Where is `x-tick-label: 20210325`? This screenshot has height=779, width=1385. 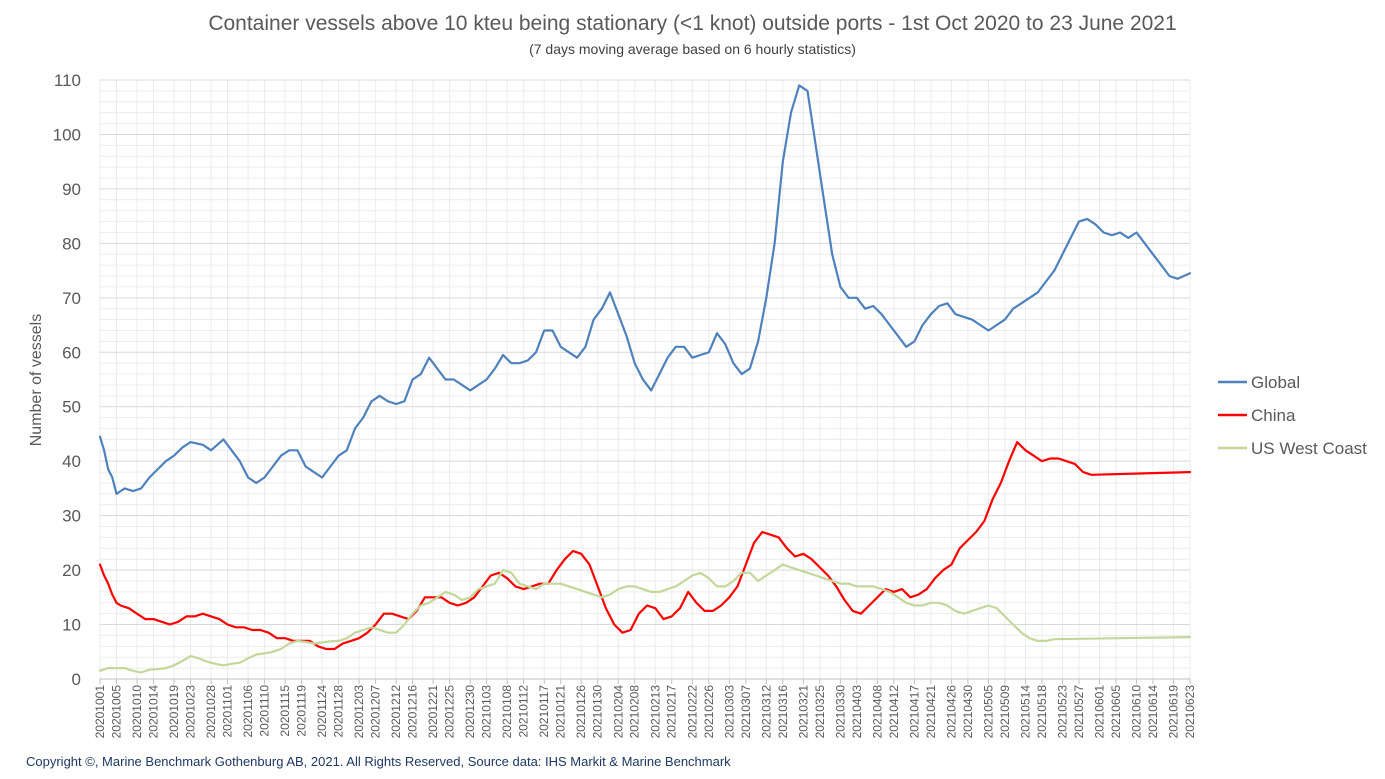
x-tick-label: 20210325 is located at coordinates (820, 712).